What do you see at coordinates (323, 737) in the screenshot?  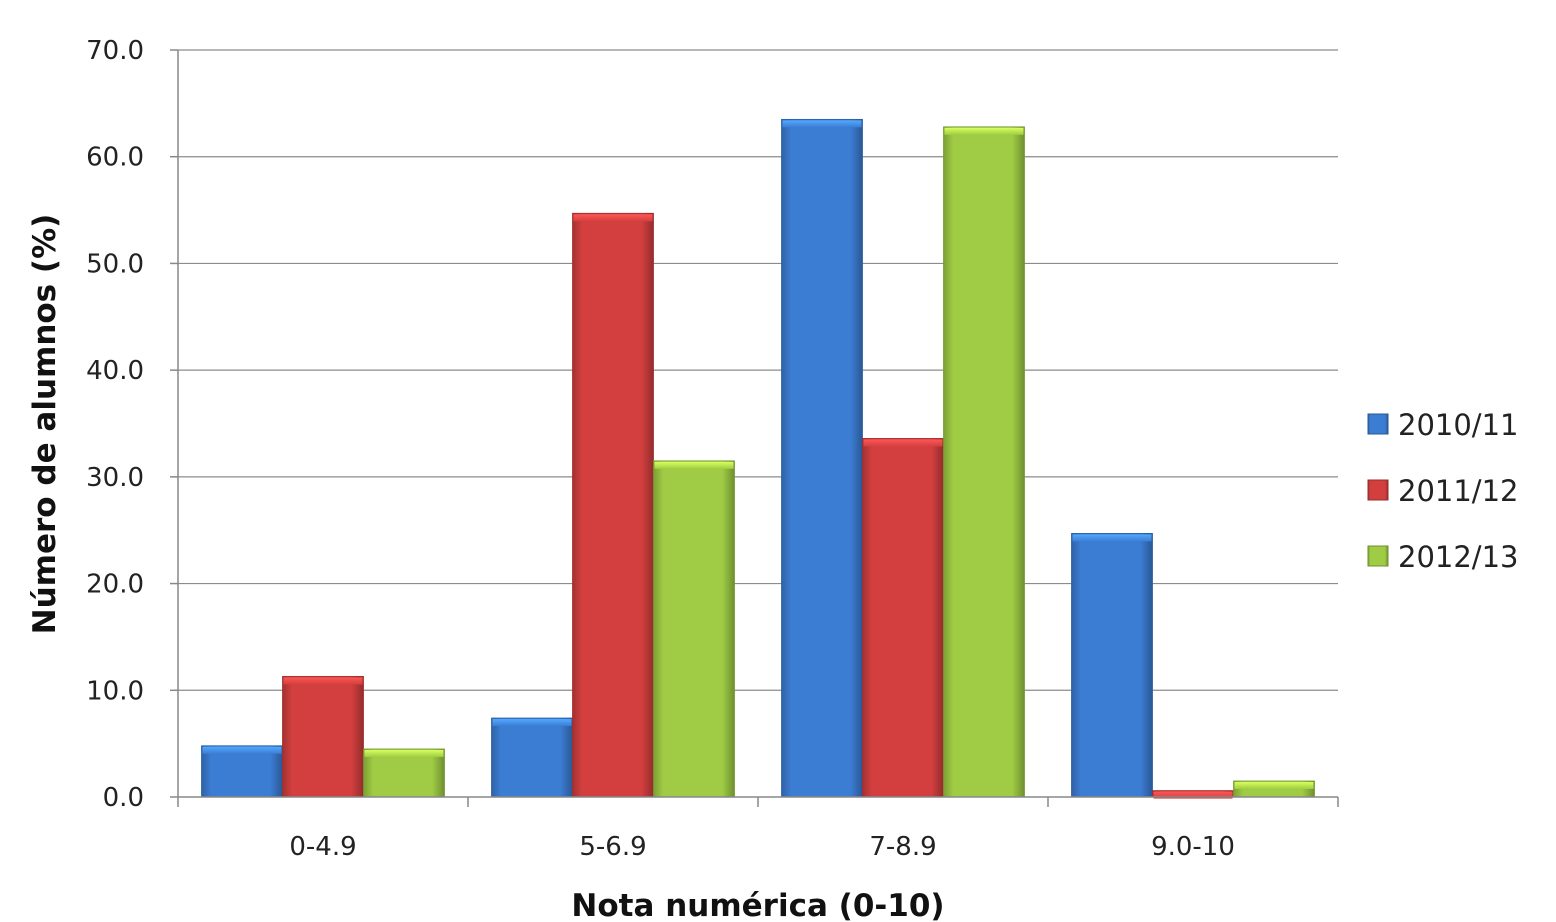 I see `bar-2011-12-0-4.9` at bounding box center [323, 737].